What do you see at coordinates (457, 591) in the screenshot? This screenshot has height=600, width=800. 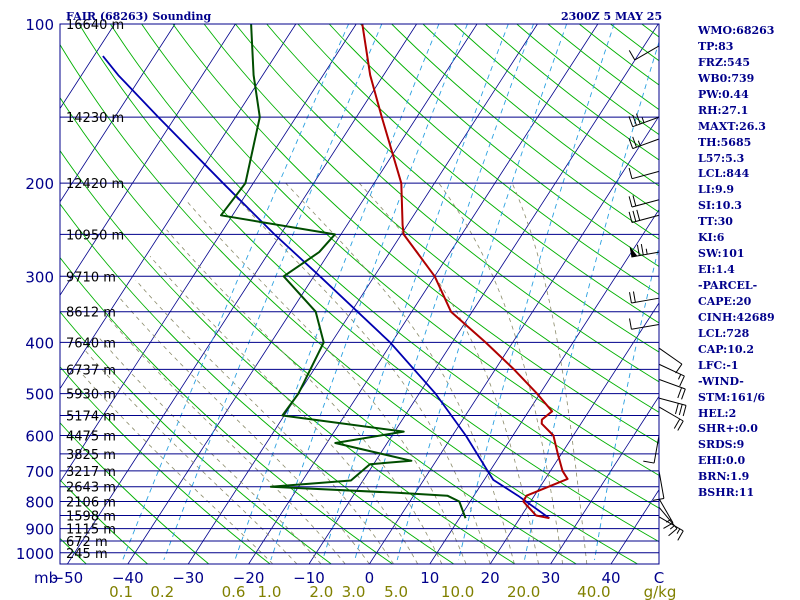 I see `mixing-ratio-tick-label: 10.0` at bounding box center [457, 591].